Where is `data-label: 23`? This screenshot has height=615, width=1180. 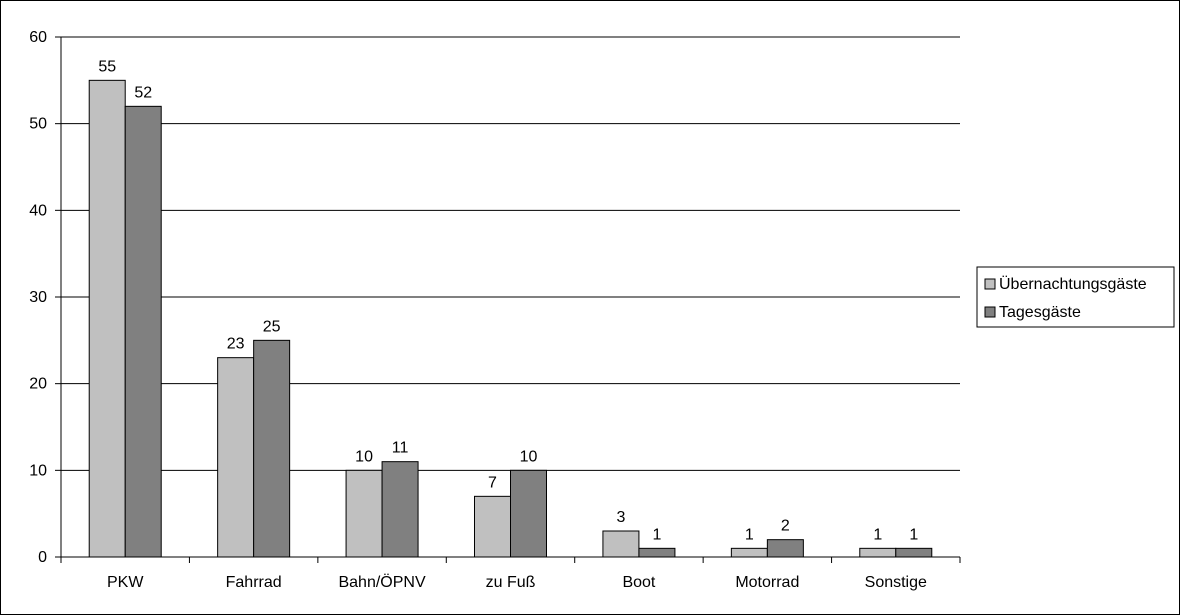
data-label: 23 is located at coordinates (236, 344).